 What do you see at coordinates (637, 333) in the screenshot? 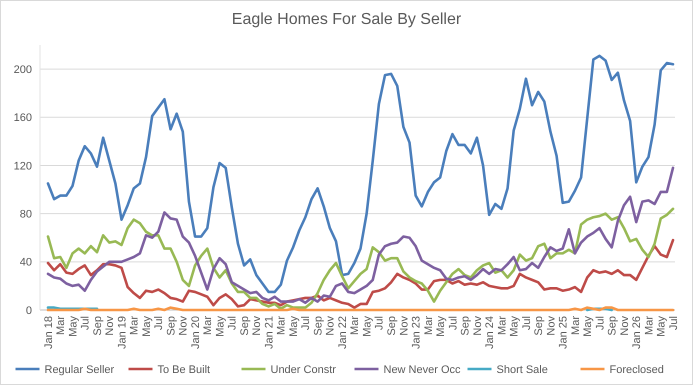
I see `x-tick-label: Jan 26` at bounding box center [637, 333].